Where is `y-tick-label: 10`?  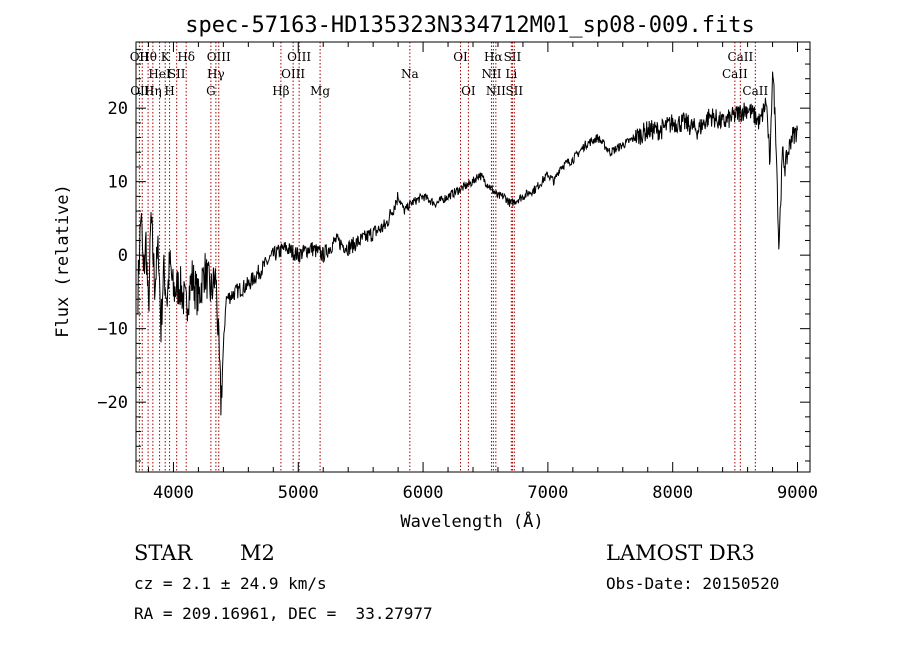
y-tick-label: 10 is located at coordinates (118, 183).